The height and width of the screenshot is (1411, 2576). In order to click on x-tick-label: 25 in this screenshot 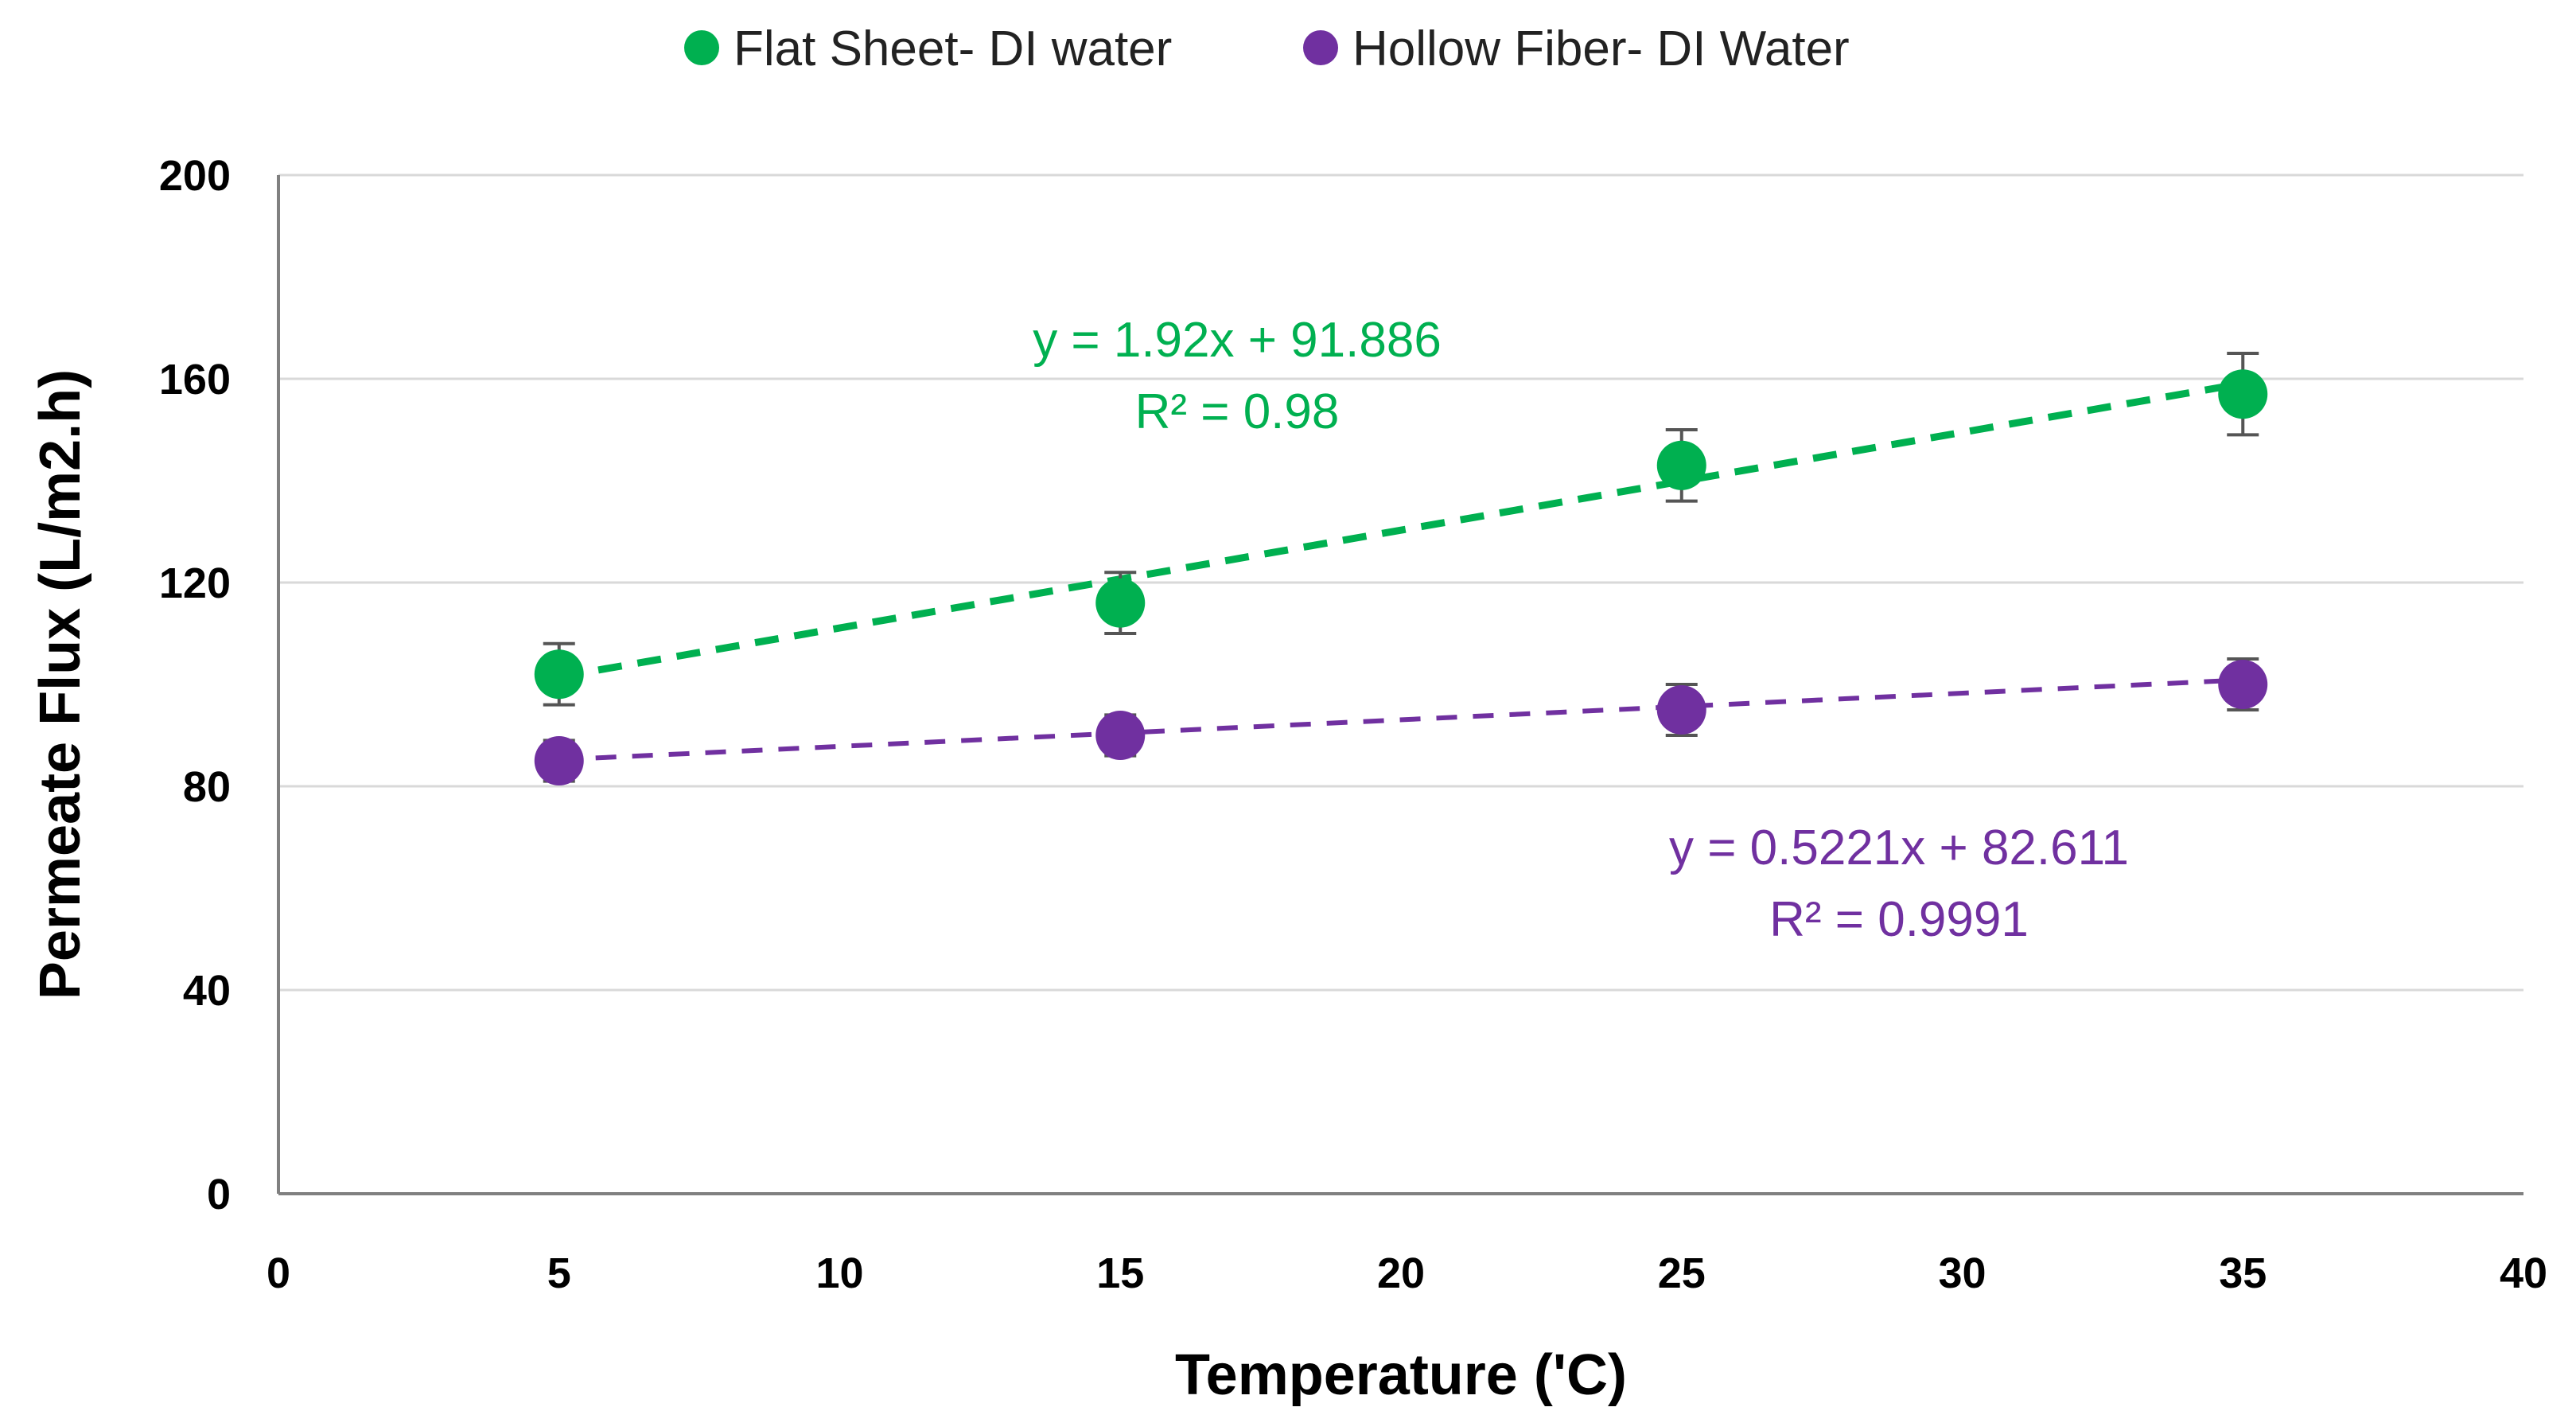, I will do `click(1682, 1273)`.